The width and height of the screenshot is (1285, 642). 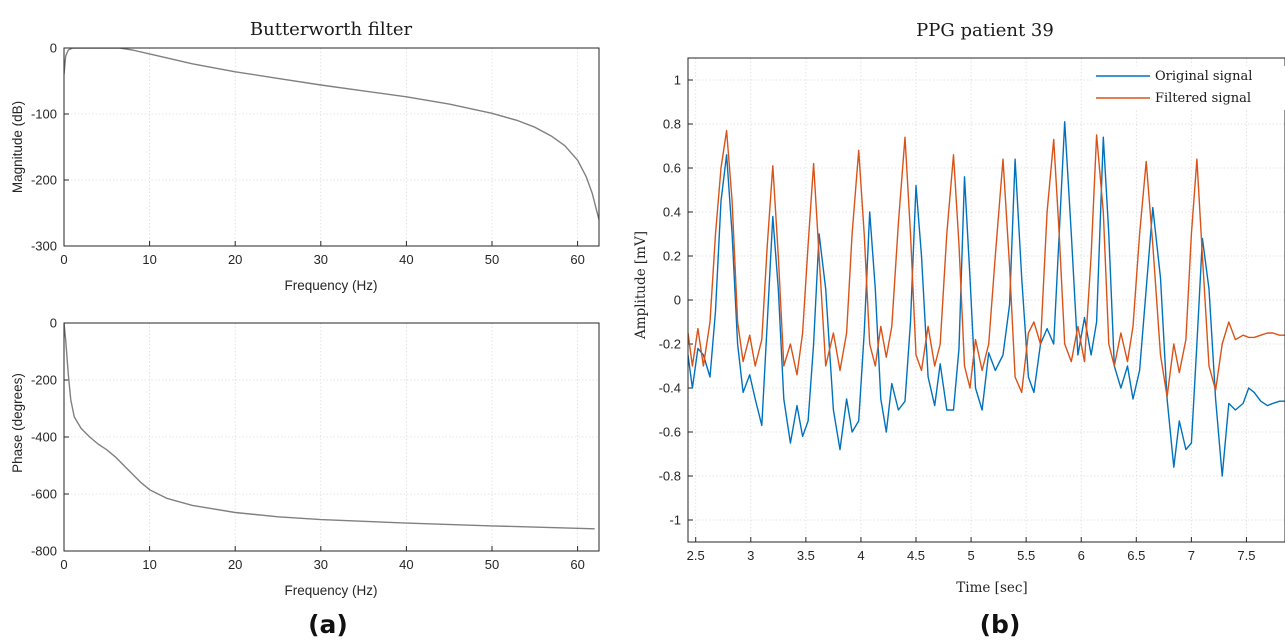 I want to click on x-tick-label: 6.5, so click(x=1136, y=555).